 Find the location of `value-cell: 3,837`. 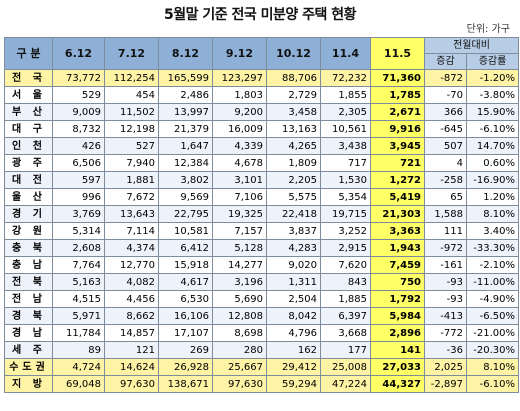

value-cell: 3,837 is located at coordinates (293, 231).